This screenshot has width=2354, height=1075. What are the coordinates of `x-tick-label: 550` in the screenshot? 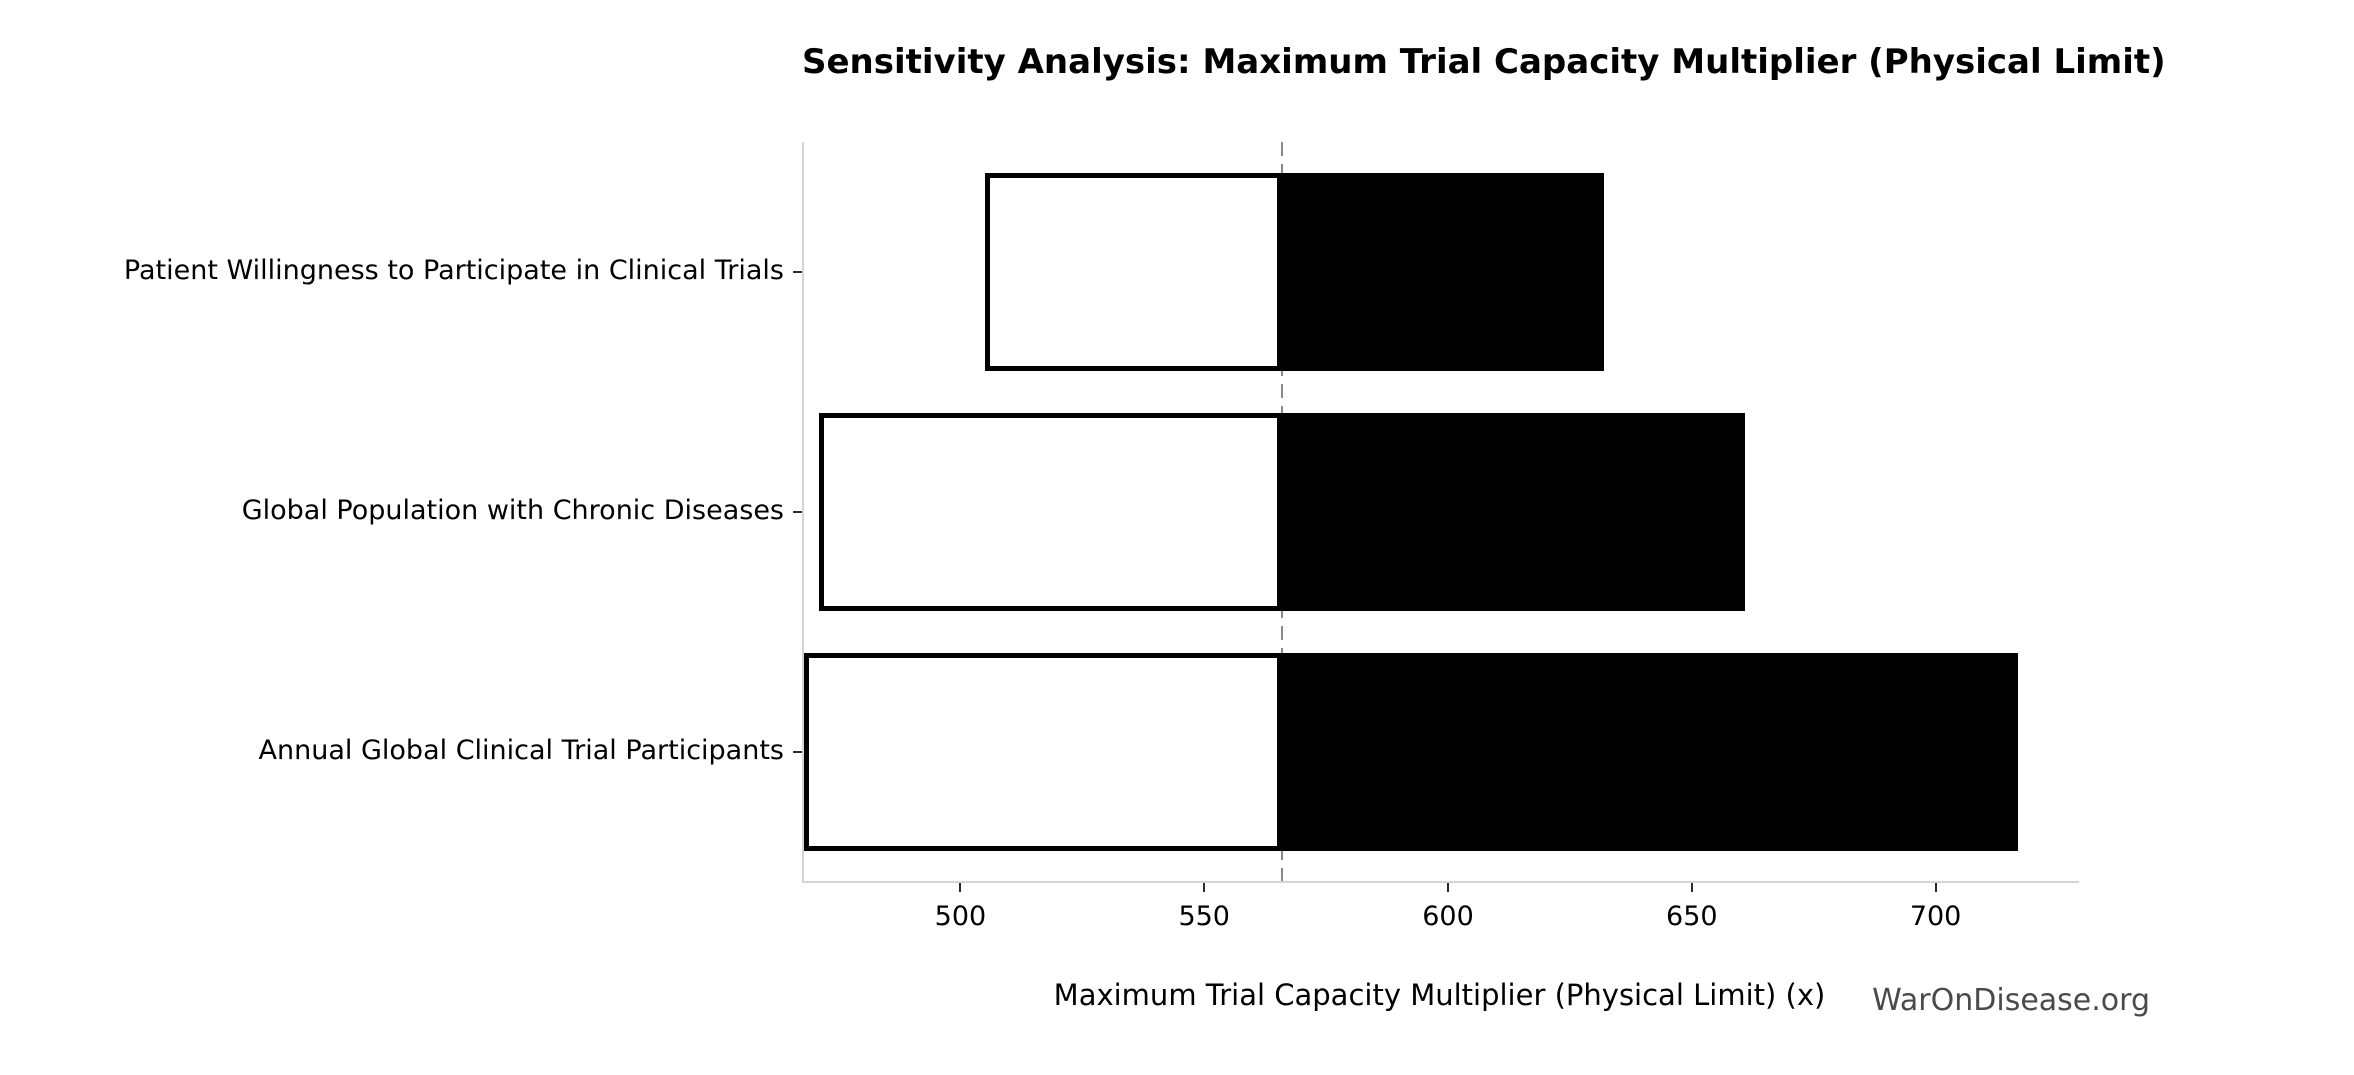 It's located at (1204, 916).